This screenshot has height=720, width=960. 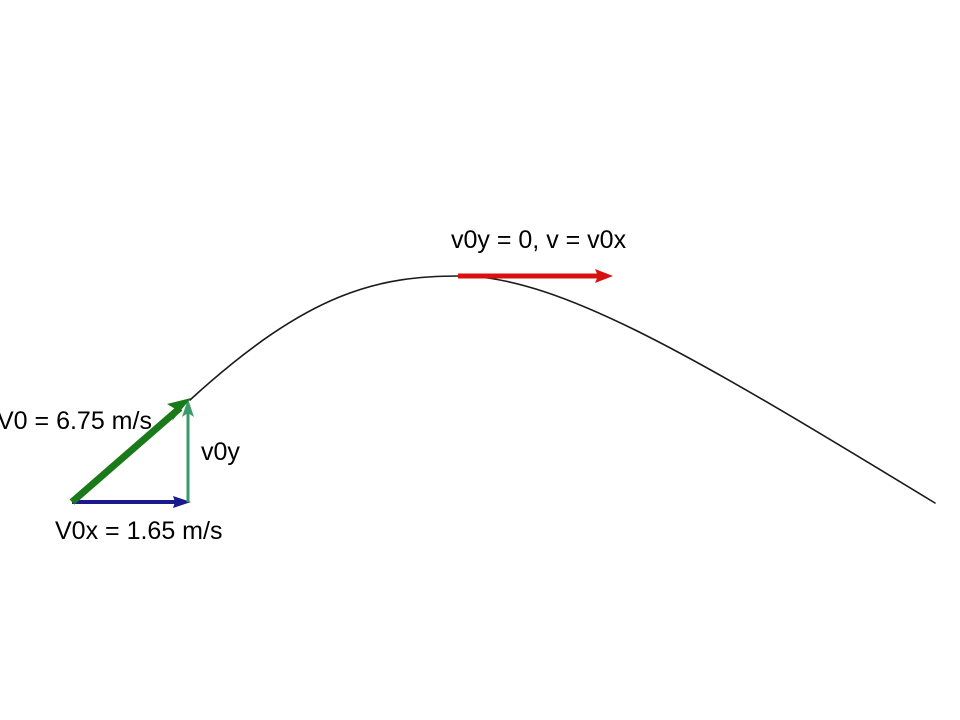 What do you see at coordinates (182, 502) in the screenshot?
I see `horizontal-velocity-arrowhead` at bounding box center [182, 502].